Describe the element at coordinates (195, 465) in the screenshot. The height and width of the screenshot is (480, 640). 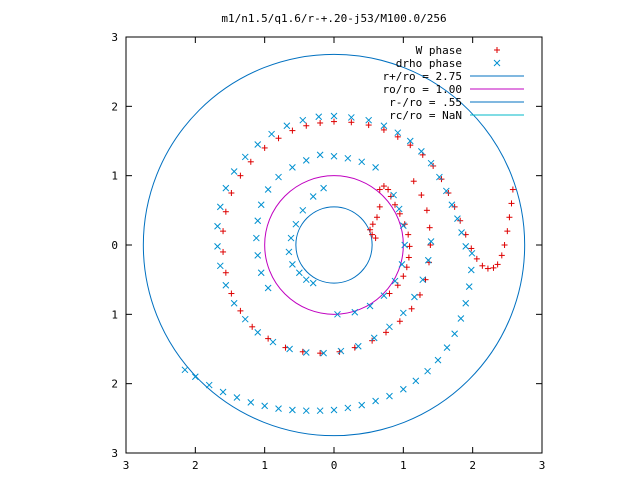
I see `x-tick-label: 2` at that location.